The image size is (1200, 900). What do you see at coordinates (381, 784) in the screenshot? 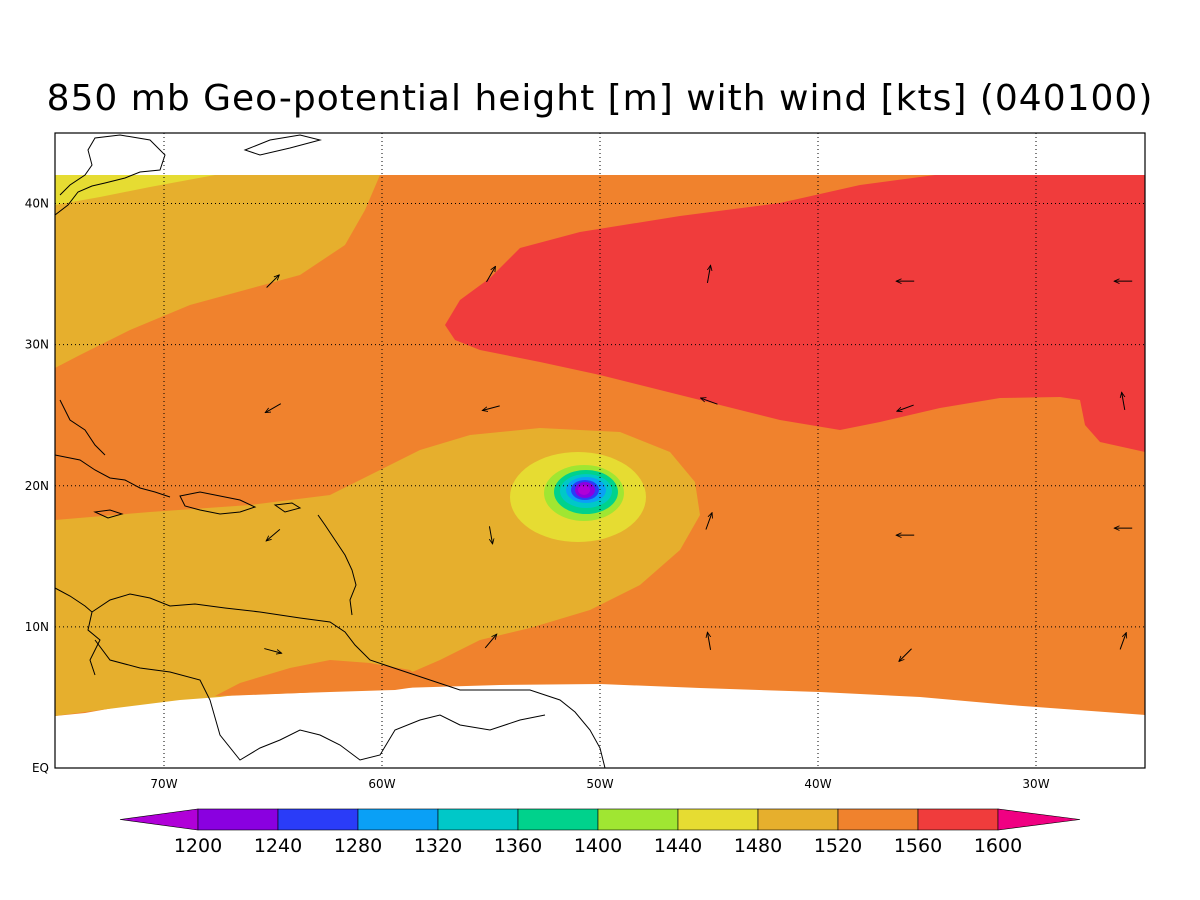
I see `lon-tick-label: 60W` at bounding box center [381, 784].